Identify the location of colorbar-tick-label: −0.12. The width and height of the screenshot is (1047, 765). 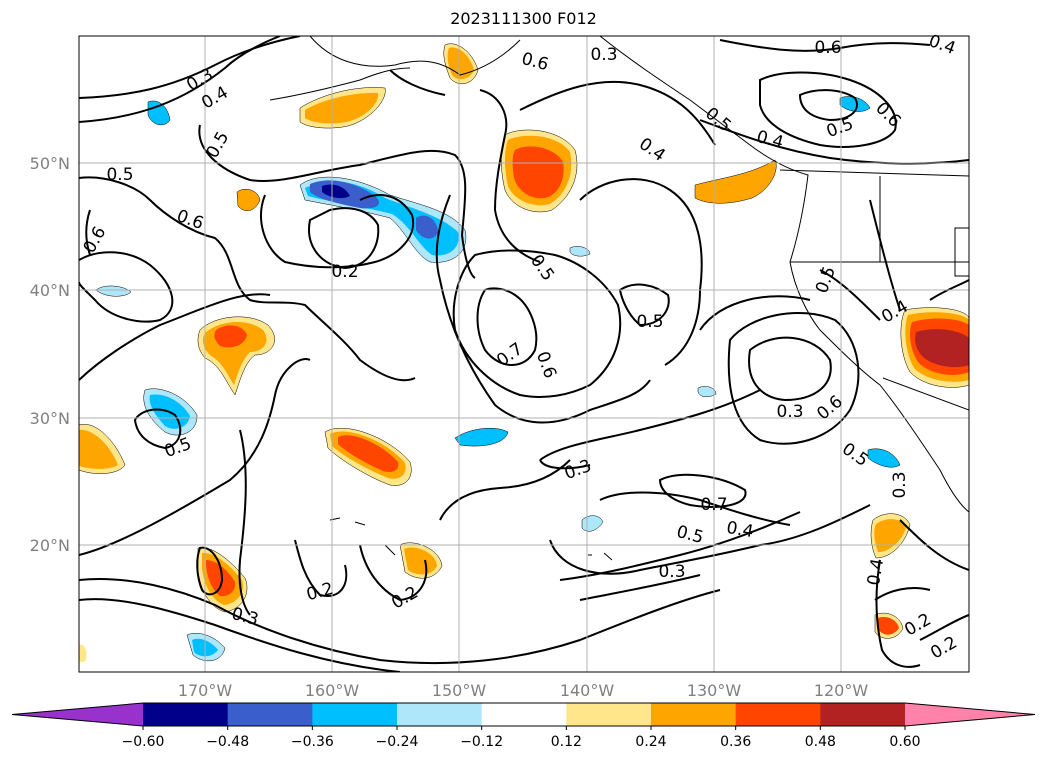
(481, 742).